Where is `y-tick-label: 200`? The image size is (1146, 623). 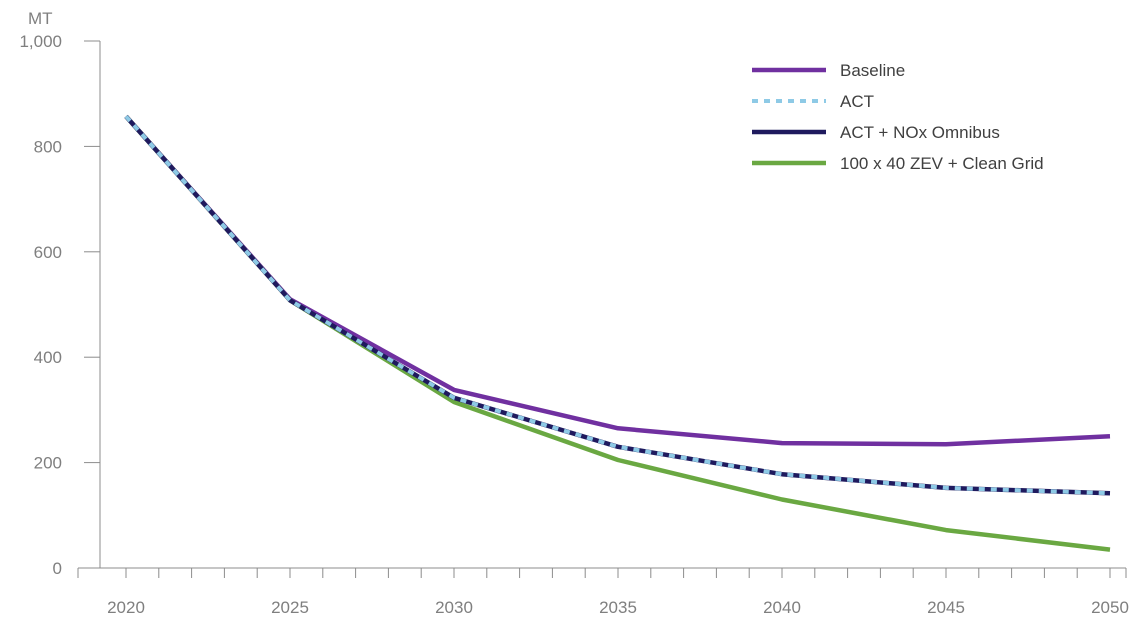
y-tick-label: 200 is located at coordinates (48, 463).